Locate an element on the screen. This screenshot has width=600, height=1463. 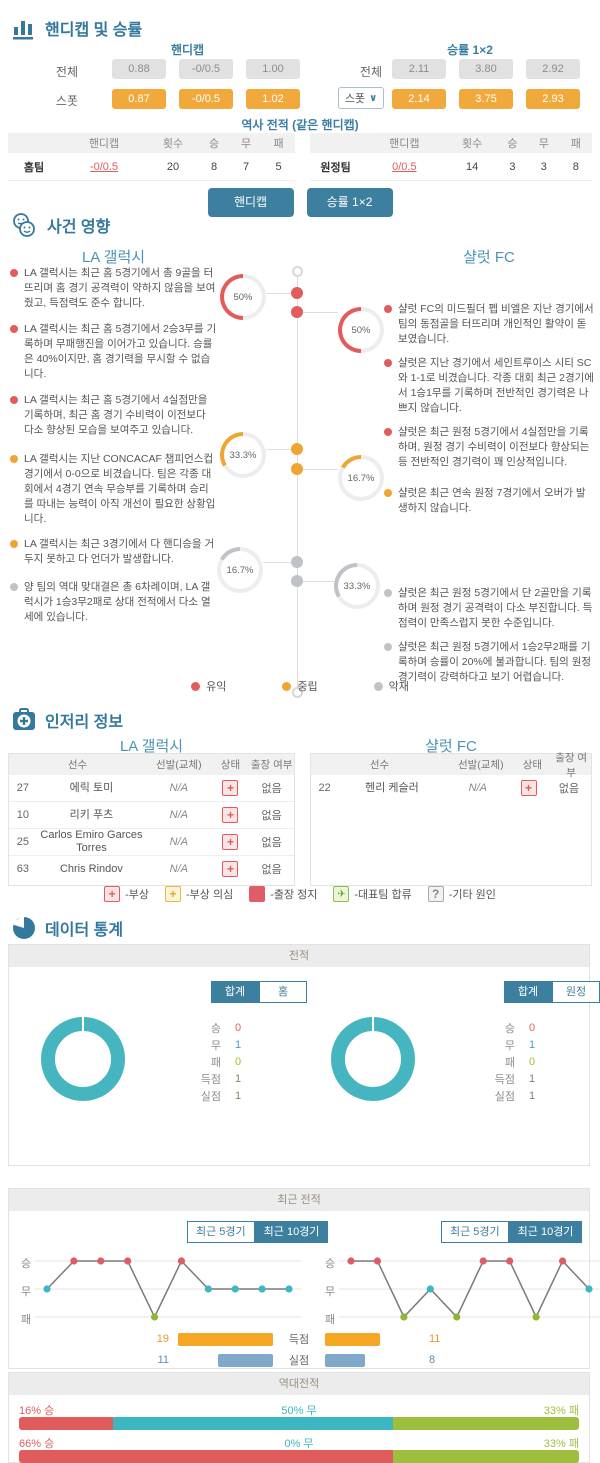
suspended-icon is located at coordinates (257, 894).